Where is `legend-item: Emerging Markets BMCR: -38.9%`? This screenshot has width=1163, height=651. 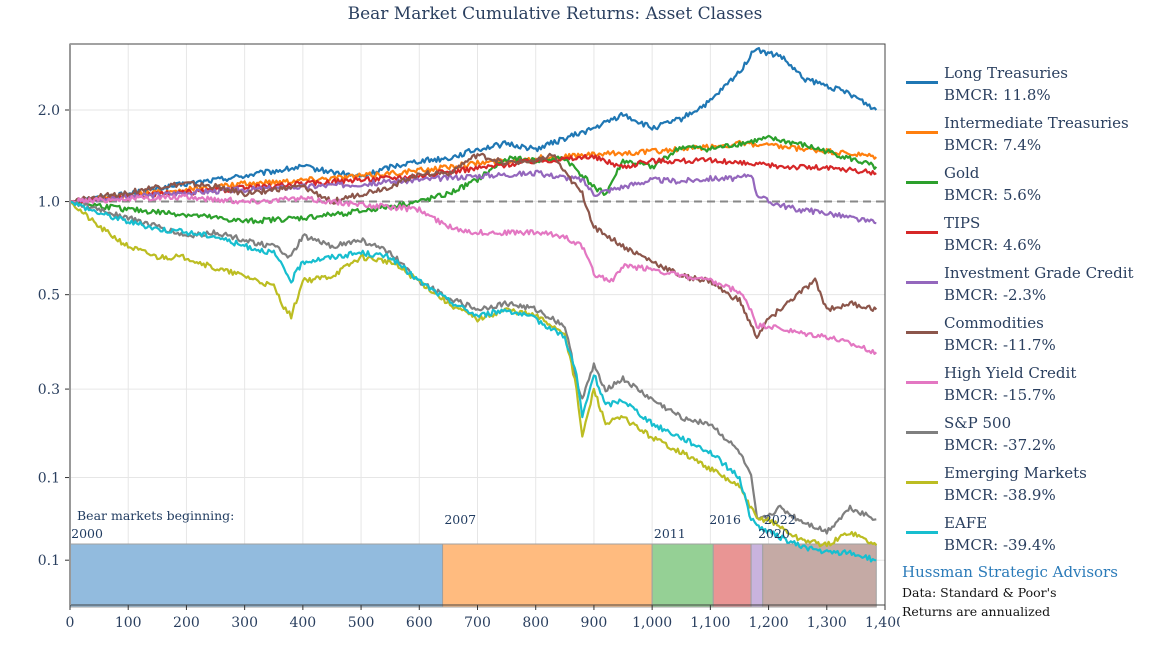 legend-item: Emerging Markets BMCR: -38.9% is located at coordinates (1031, 489).